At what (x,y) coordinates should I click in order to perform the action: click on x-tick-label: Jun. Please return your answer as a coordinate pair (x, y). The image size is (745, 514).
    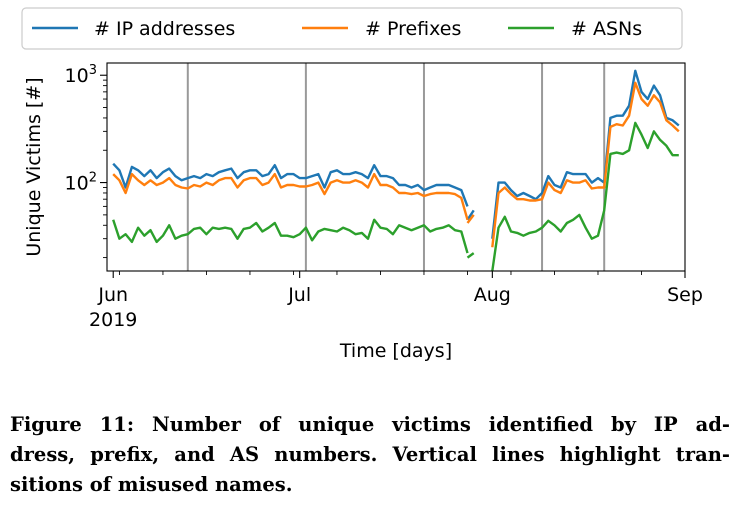
    Looking at the image, I should click on (112, 295).